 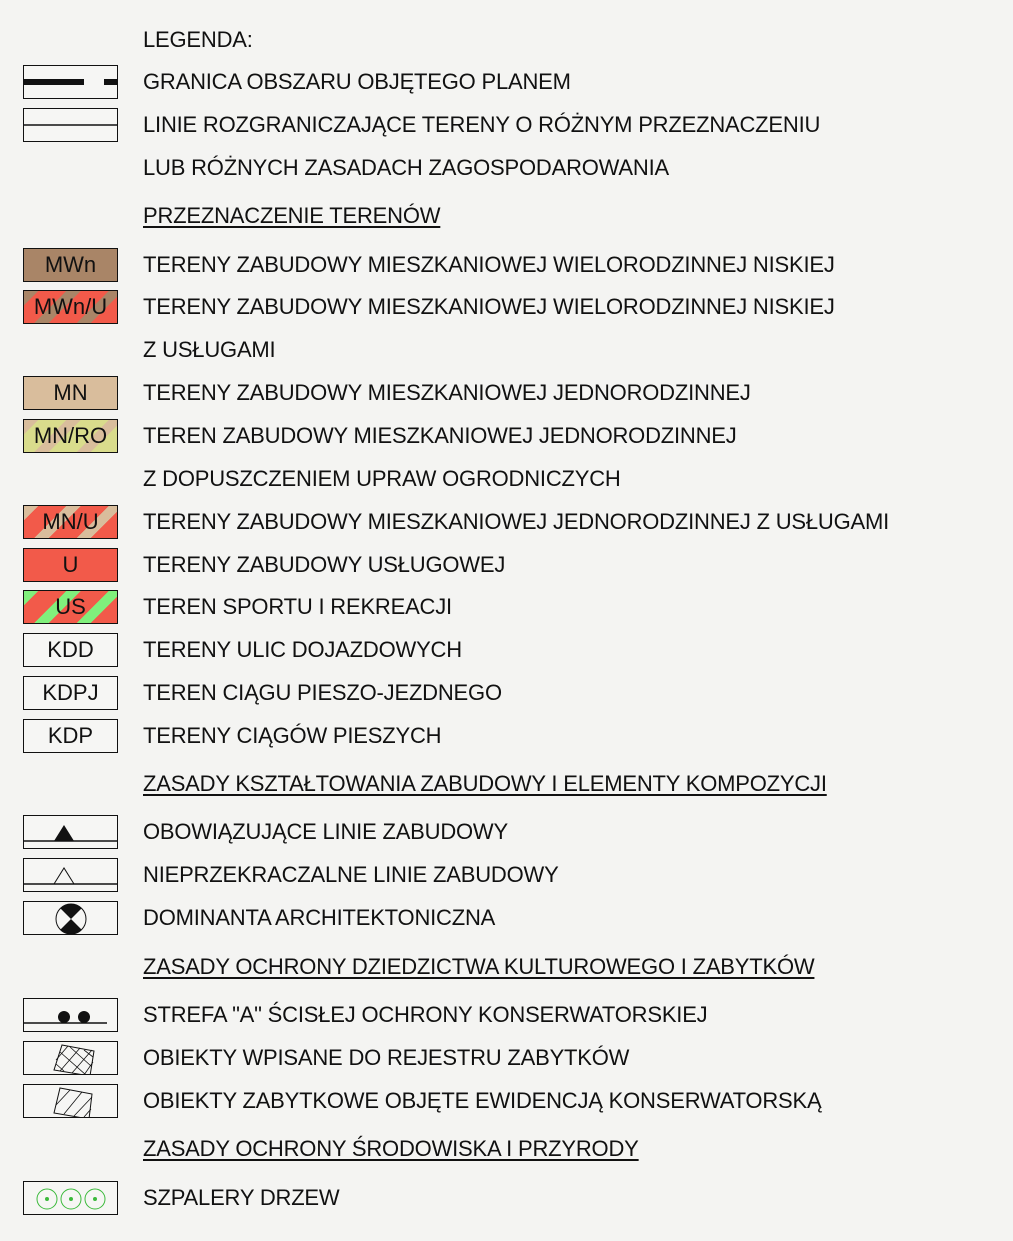 What do you see at coordinates (70, 1198) in the screenshot?
I see `tree-row-icon` at bounding box center [70, 1198].